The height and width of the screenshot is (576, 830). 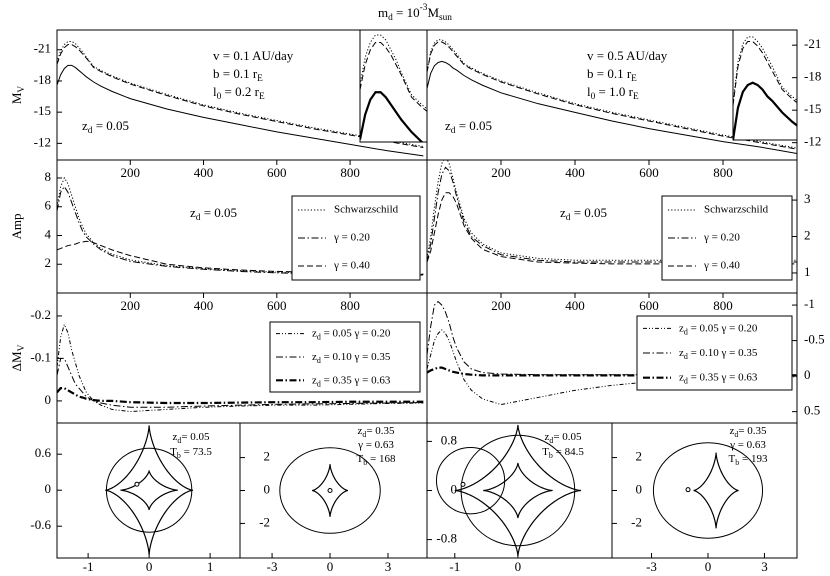 What do you see at coordinates (812, 410) in the screenshot?
I see `y-tick-label: 0.5` at bounding box center [812, 410].